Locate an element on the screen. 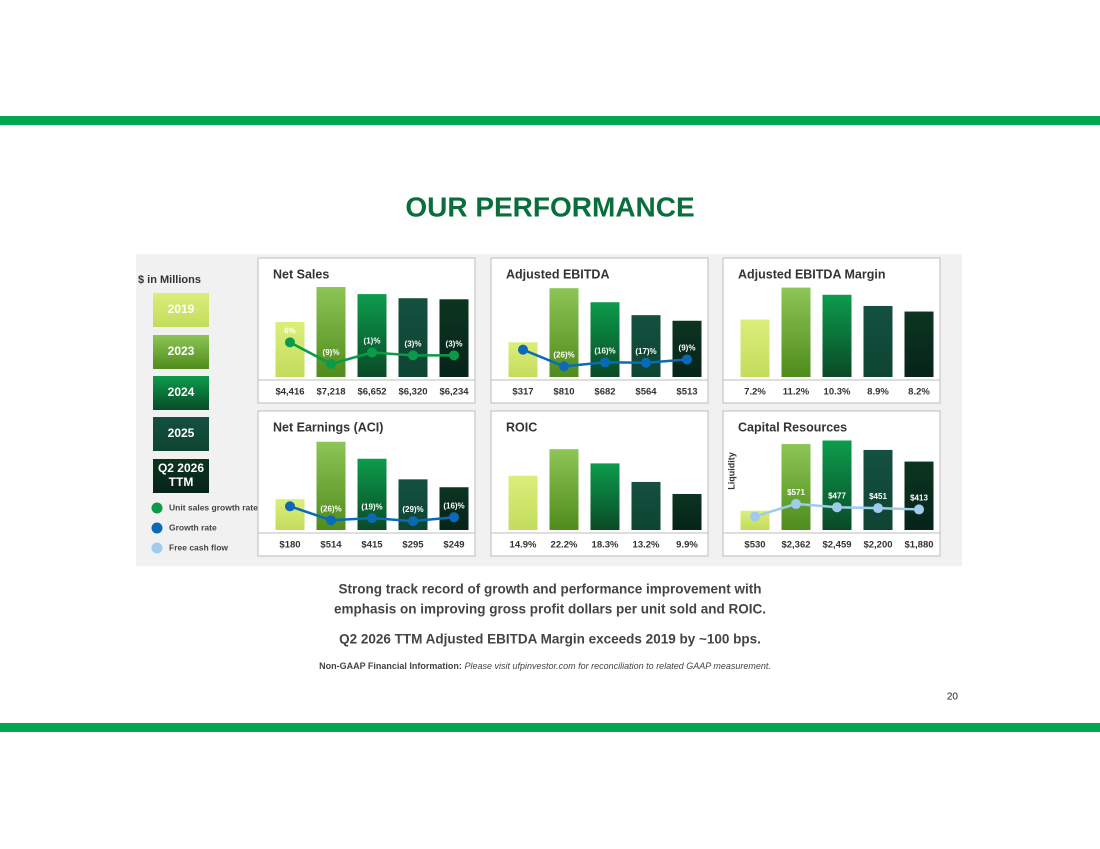 The height and width of the screenshot is (849, 1100). line-value-label: $413 is located at coordinates (919, 498).